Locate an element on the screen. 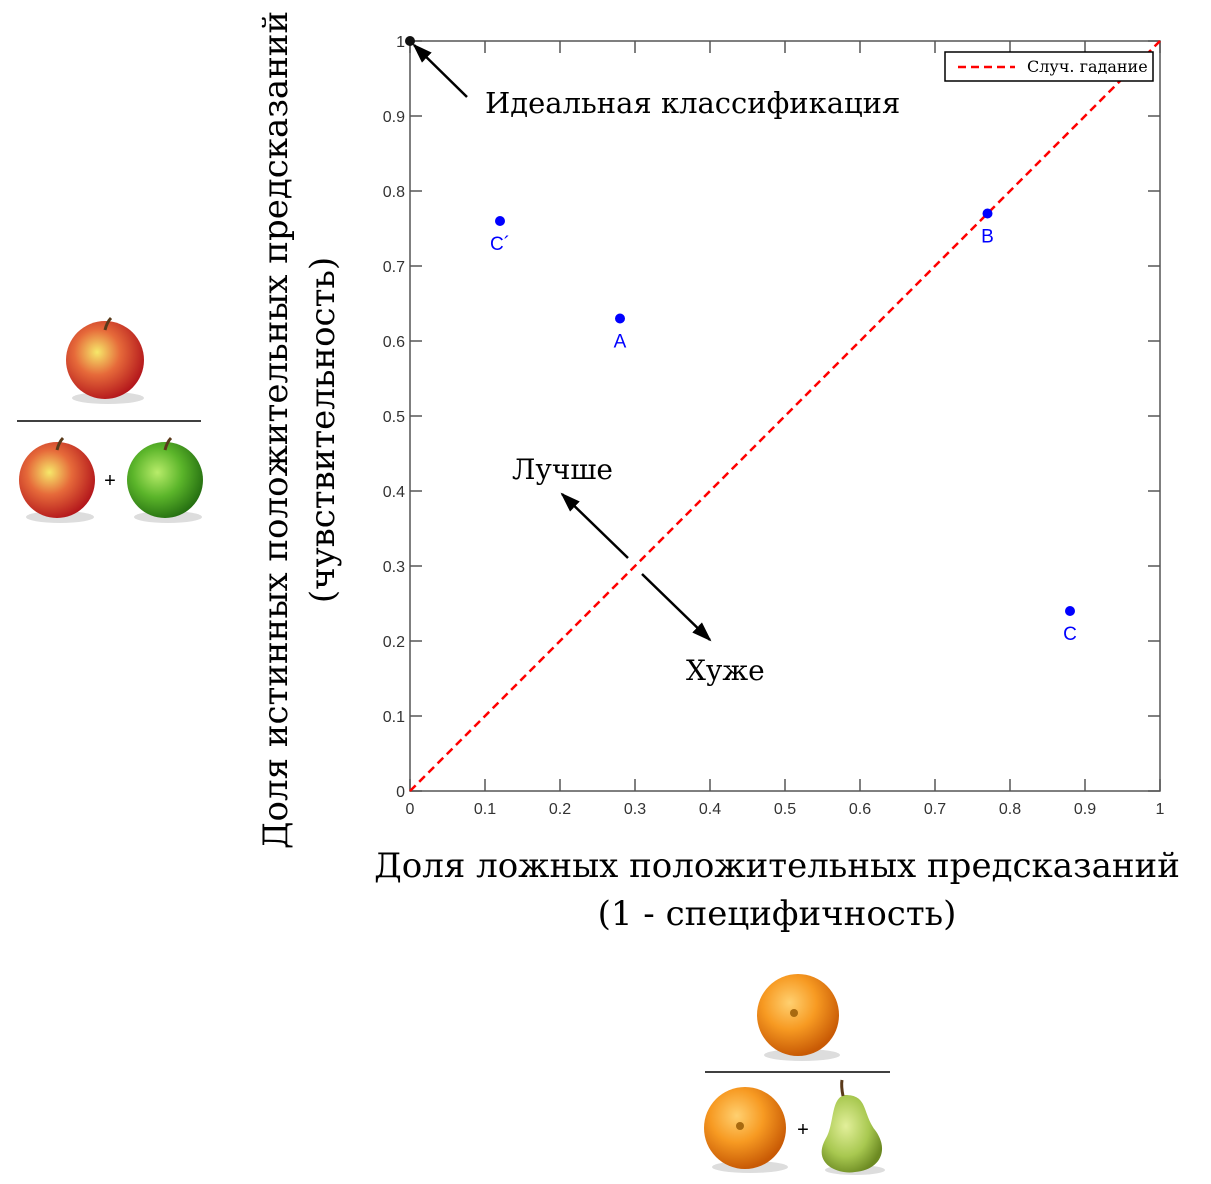  x-tick-label: 0.5 is located at coordinates (785, 809).